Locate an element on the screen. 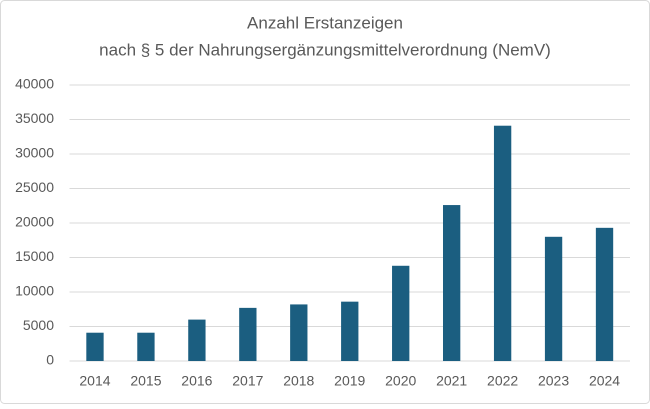 The height and width of the screenshot is (409, 650). x-tick-label: 2015 is located at coordinates (145, 381).